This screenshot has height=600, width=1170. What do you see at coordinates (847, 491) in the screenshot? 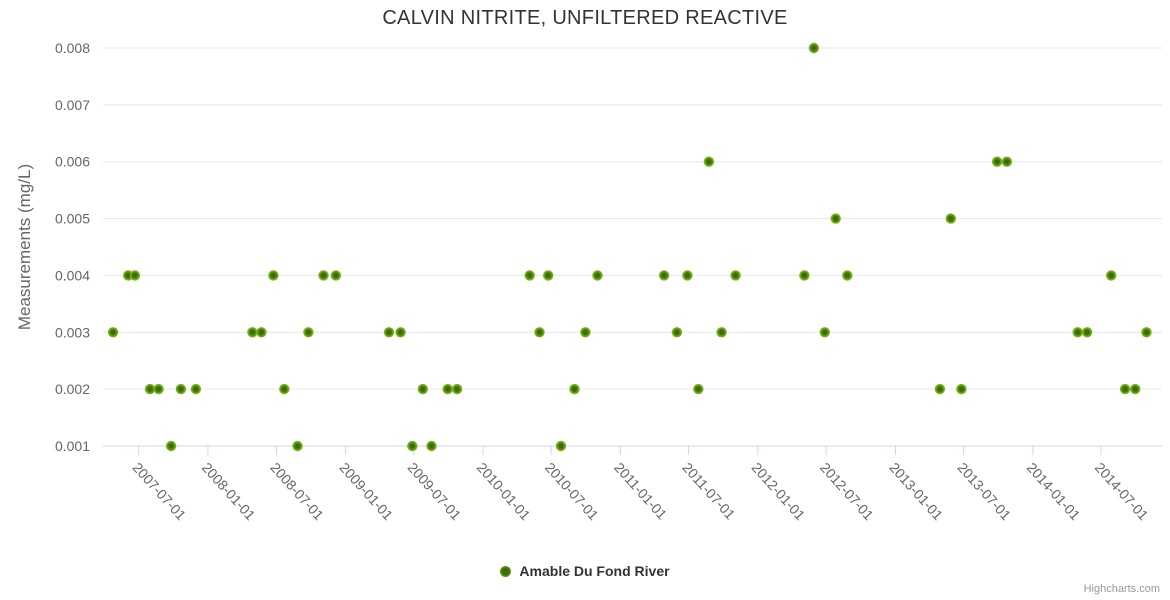
I see `x-tick-label: 2012-07-01` at bounding box center [847, 491].